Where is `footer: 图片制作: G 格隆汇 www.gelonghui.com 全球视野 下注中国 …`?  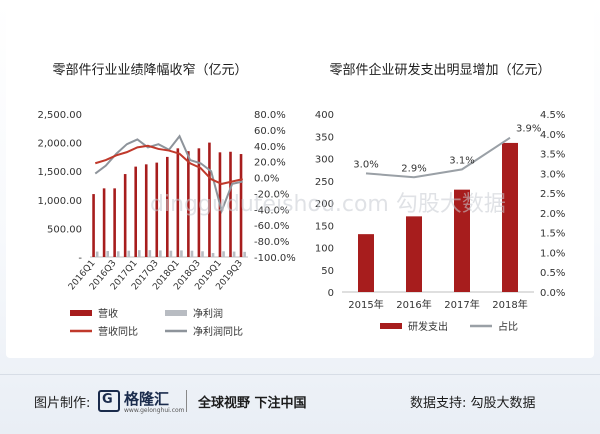
footer: 图片制作: G 格隆汇 www.gelonghui.com 全球视野 下注中国 … is located at coordinates (300, 404).